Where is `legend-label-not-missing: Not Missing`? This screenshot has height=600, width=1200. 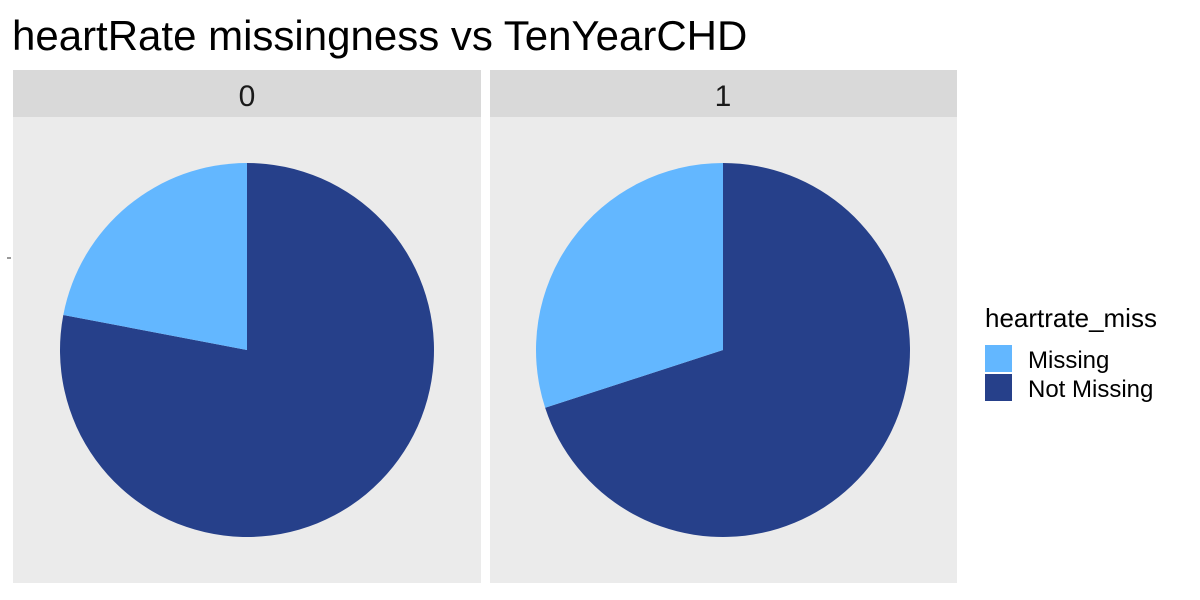
legend-label-not-missing: Not Missing is located at coordinates (1090, 389).